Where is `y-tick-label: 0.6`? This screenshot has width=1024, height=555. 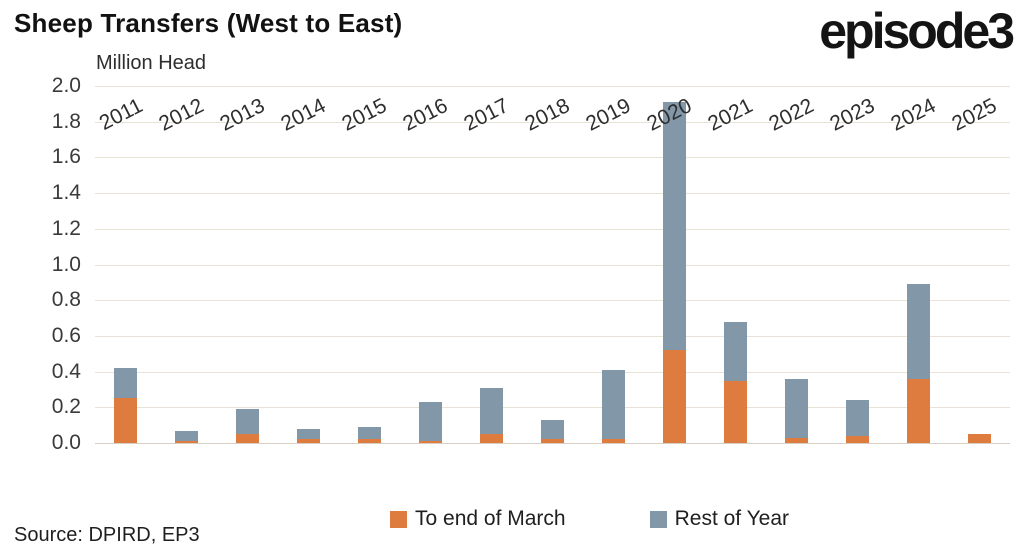
y-tick-label: 0.6 is located at coordinates (66, 335).